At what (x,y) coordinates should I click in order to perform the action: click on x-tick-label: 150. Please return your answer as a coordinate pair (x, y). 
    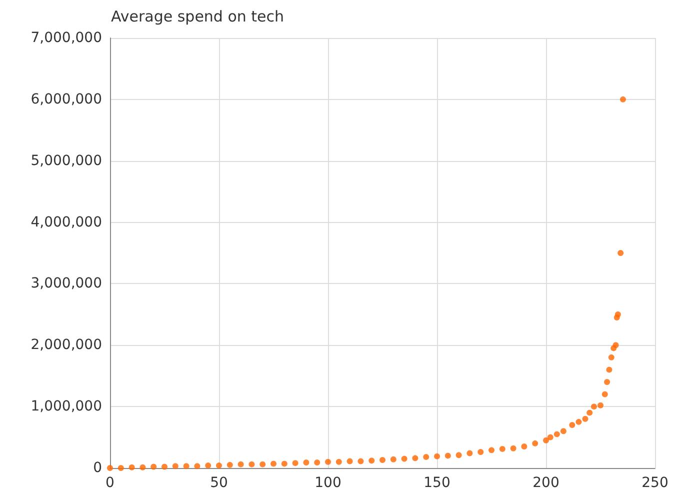
    Looking at the image, I should click on (437, 483).